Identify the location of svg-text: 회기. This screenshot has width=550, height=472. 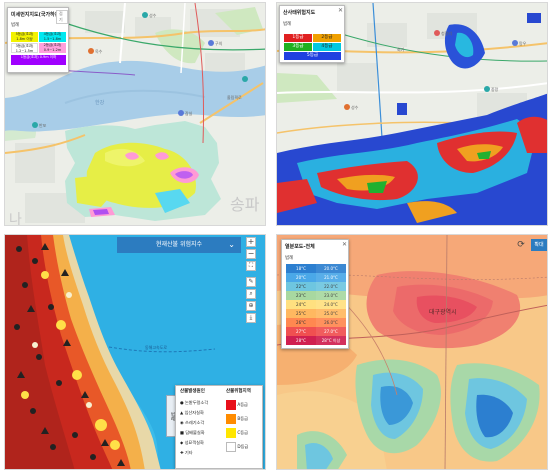
(401, 49).